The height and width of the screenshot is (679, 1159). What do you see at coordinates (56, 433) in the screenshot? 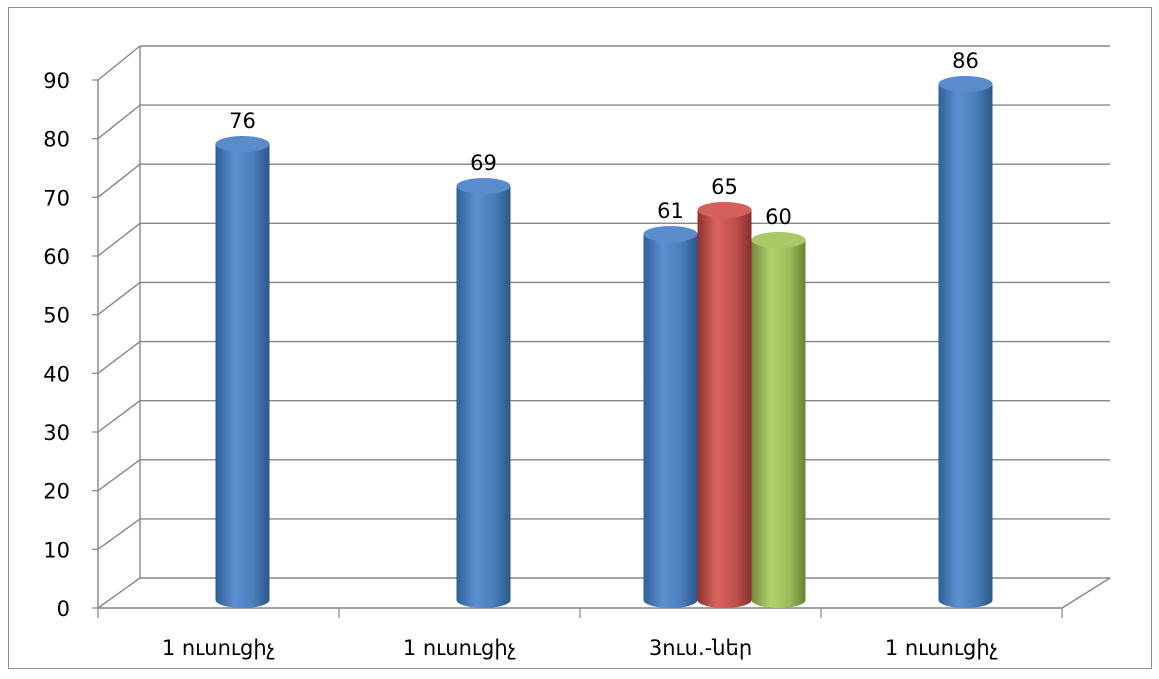
I see `y-tick-label: 30` at bounding box center [56, 433].